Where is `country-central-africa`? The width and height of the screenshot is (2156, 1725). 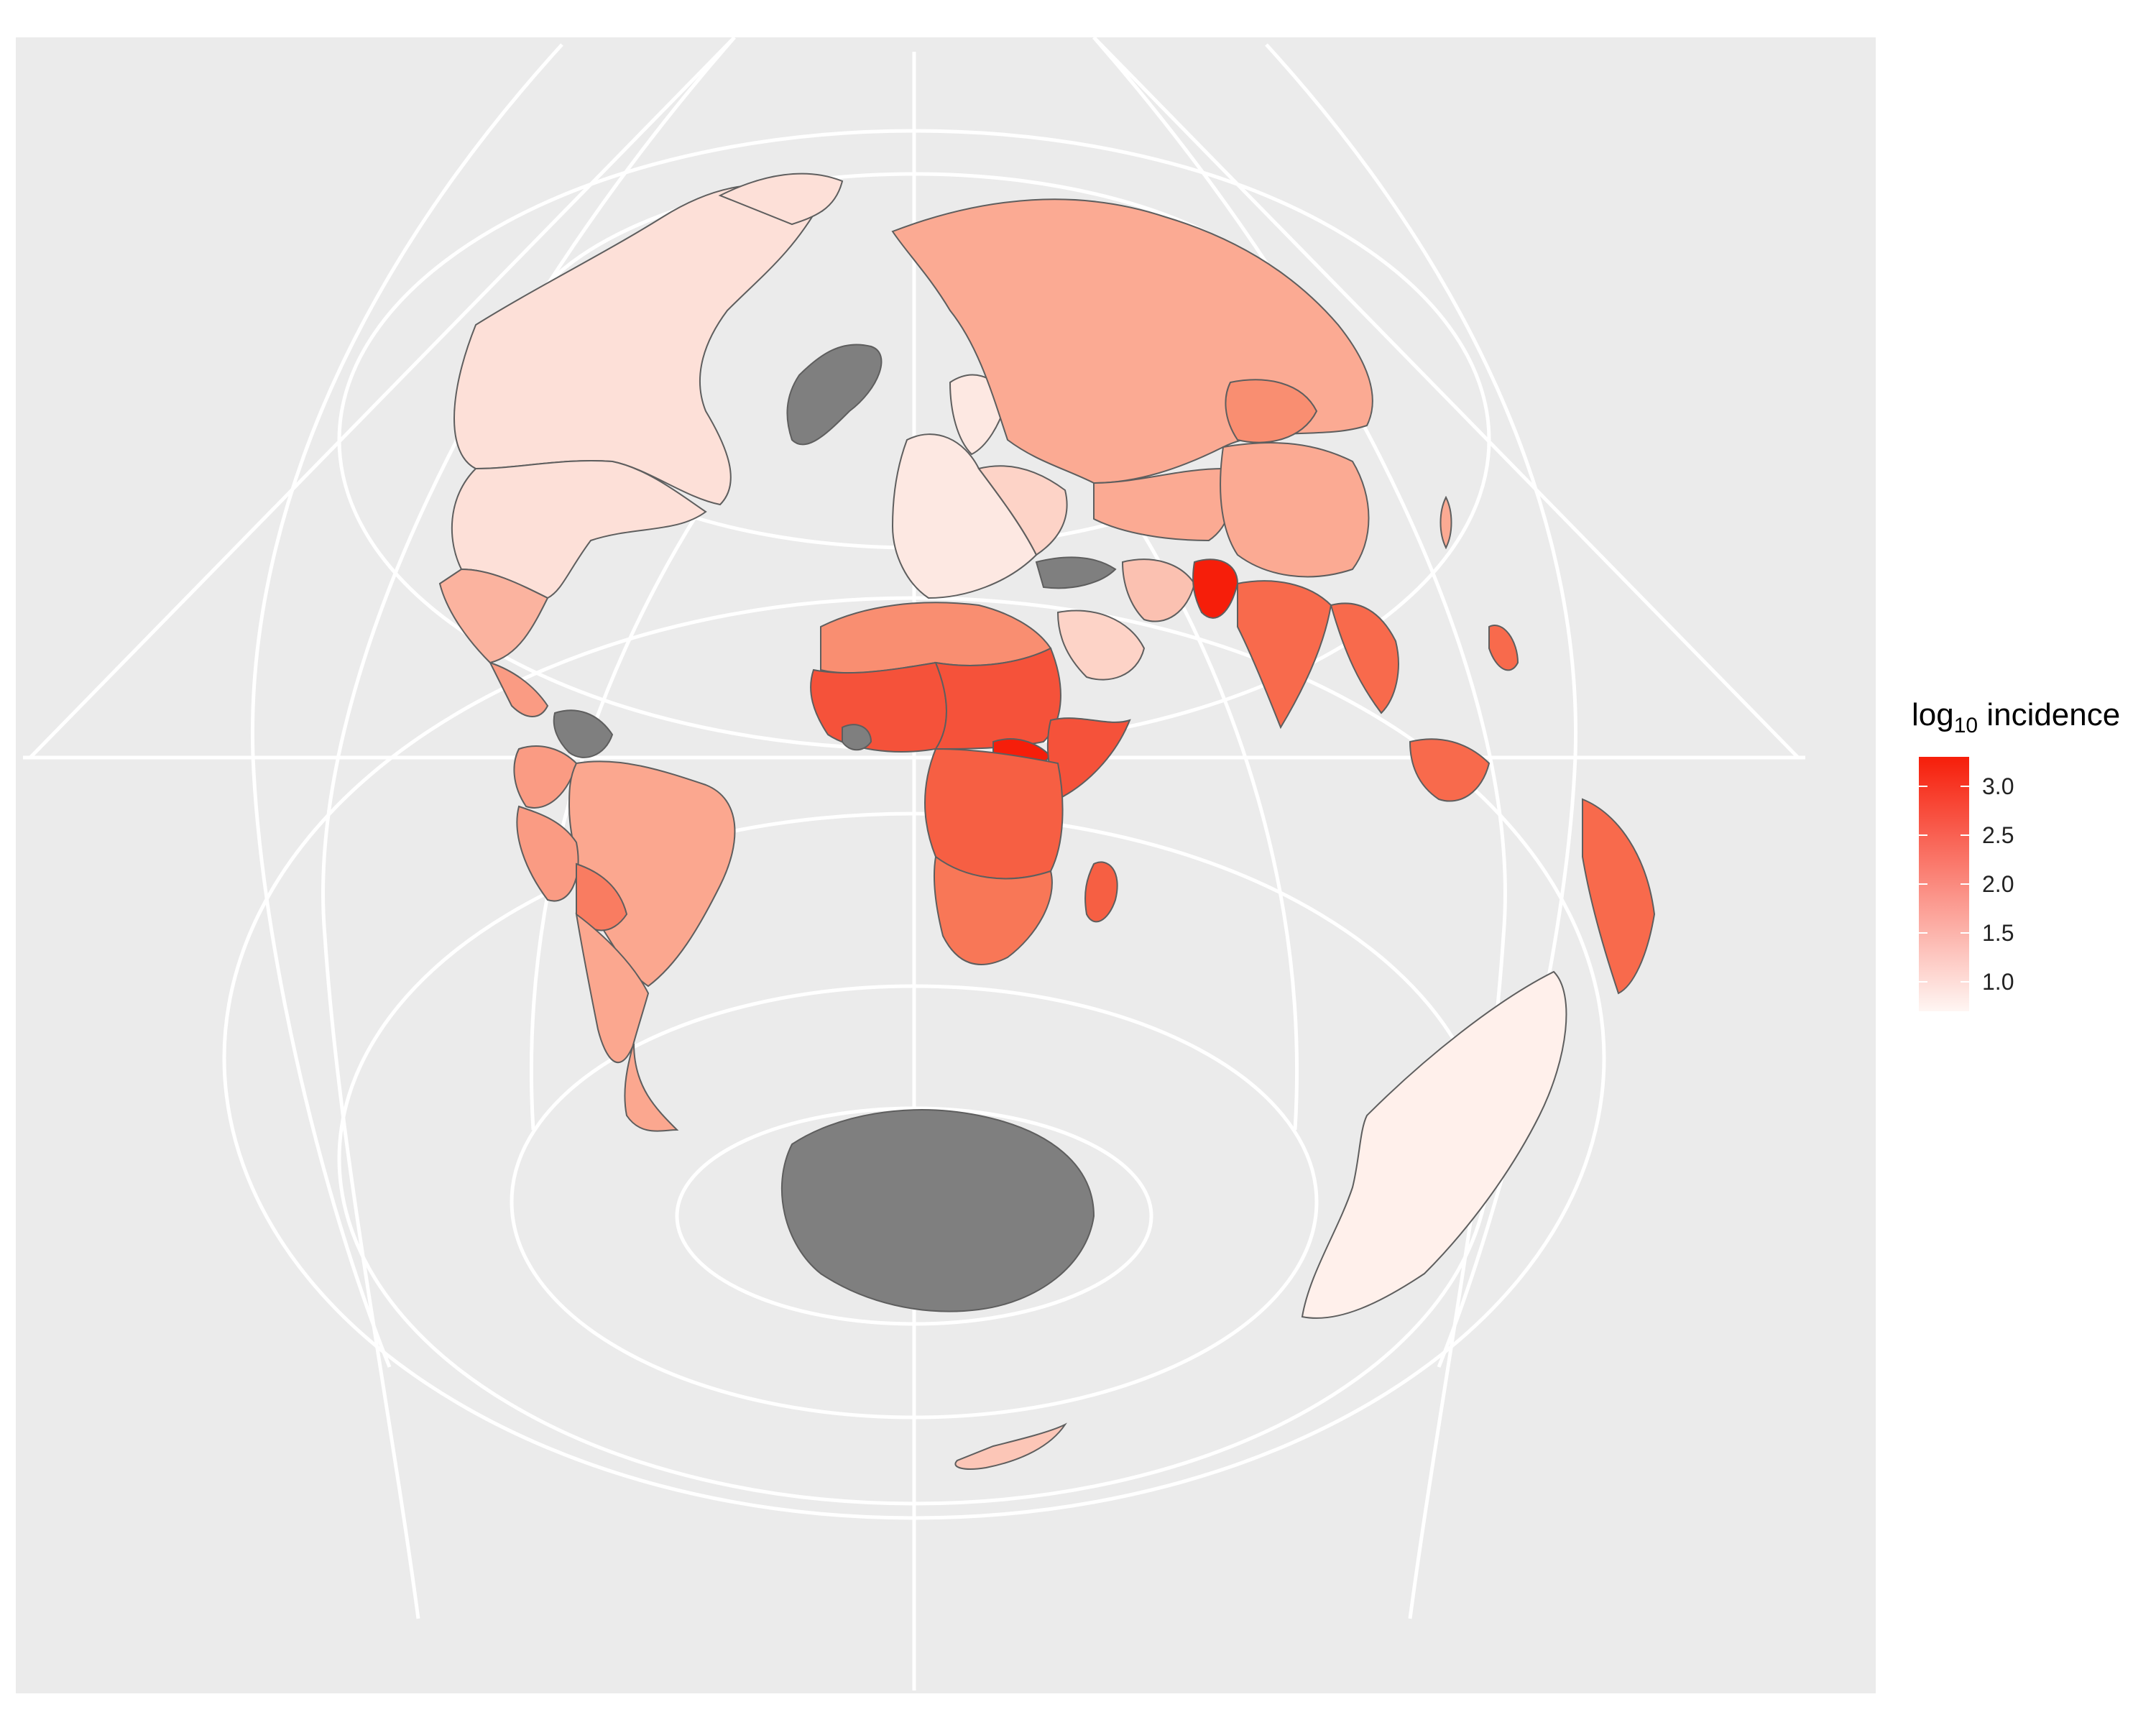 country-central-africa is located at coordinates (994, 814).